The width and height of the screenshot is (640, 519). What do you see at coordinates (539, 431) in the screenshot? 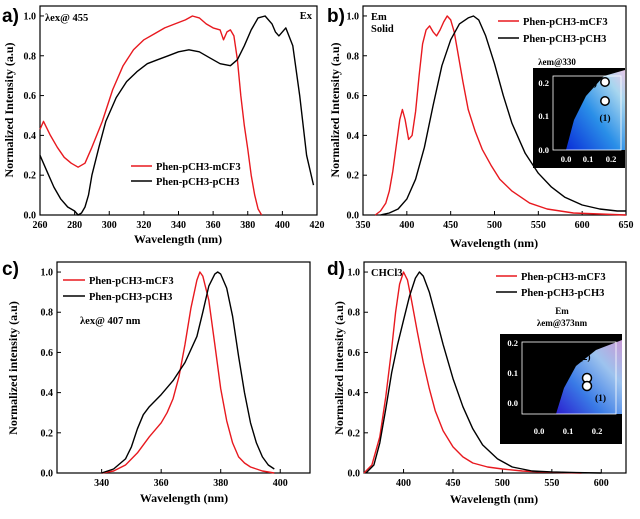
I see `inset-x-tick: 0.0` at bounding box center [539, 431].